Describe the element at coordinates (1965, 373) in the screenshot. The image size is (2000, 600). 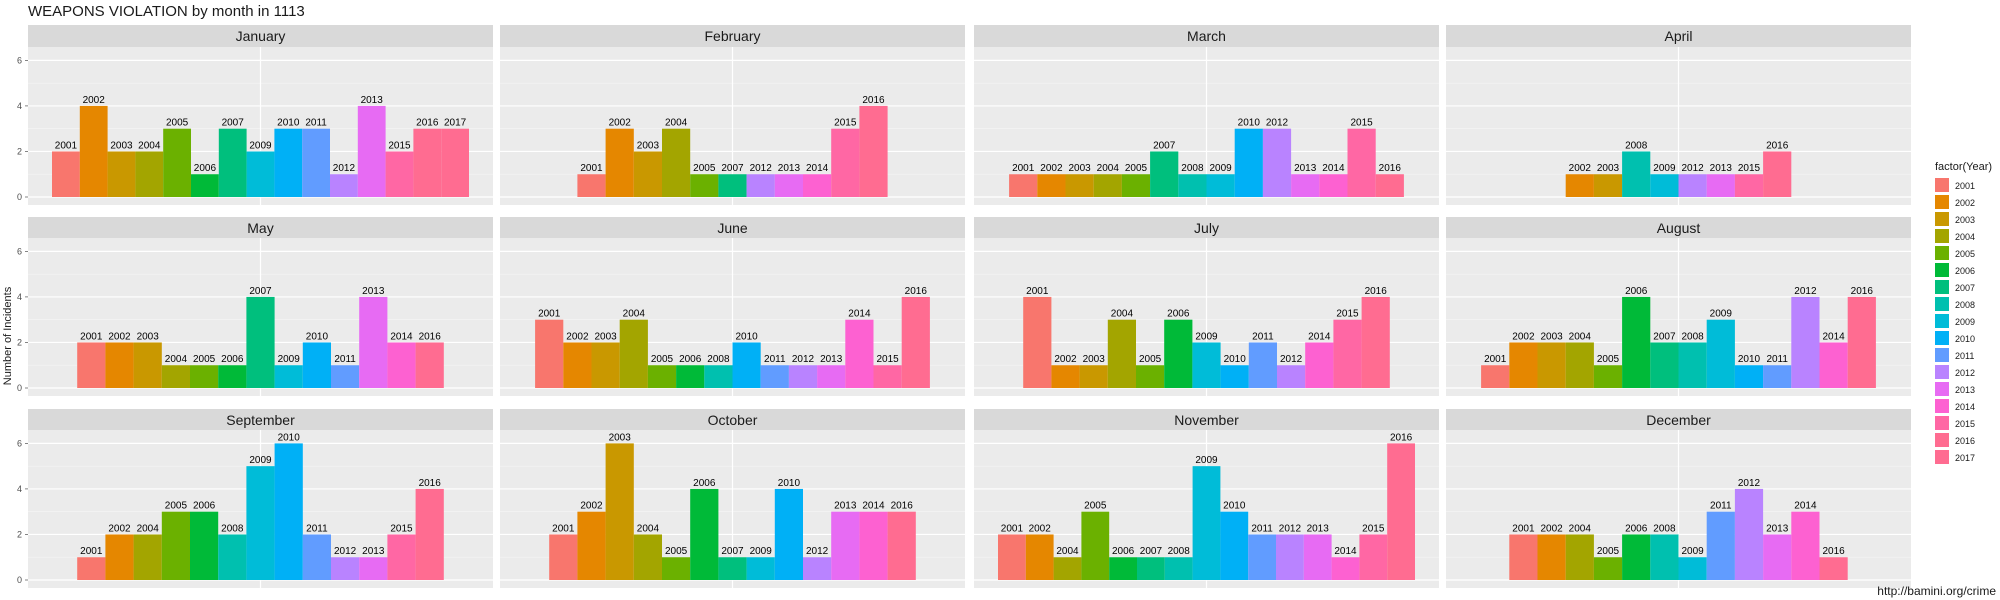
I see `legend-entry: 2012` at that location.